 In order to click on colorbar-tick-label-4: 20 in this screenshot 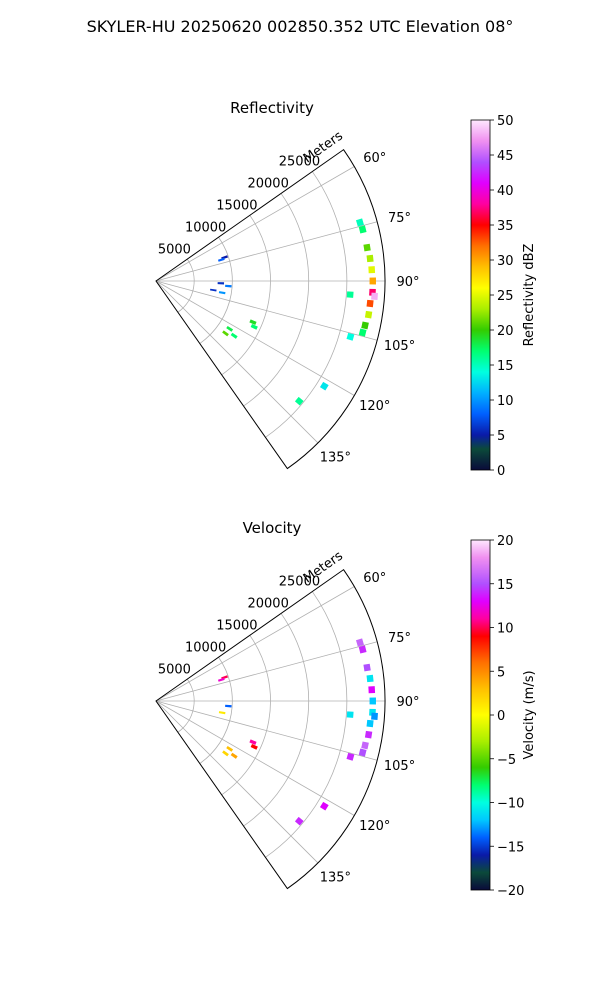, I will do `click(505, 331)`.